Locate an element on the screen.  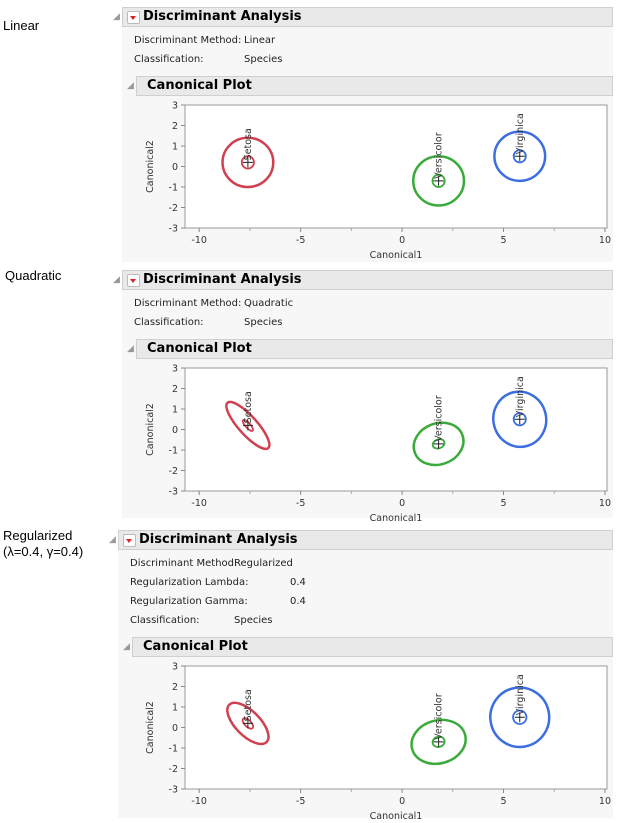
setosa-outer-ellipse is located at coordinates (248, 425).